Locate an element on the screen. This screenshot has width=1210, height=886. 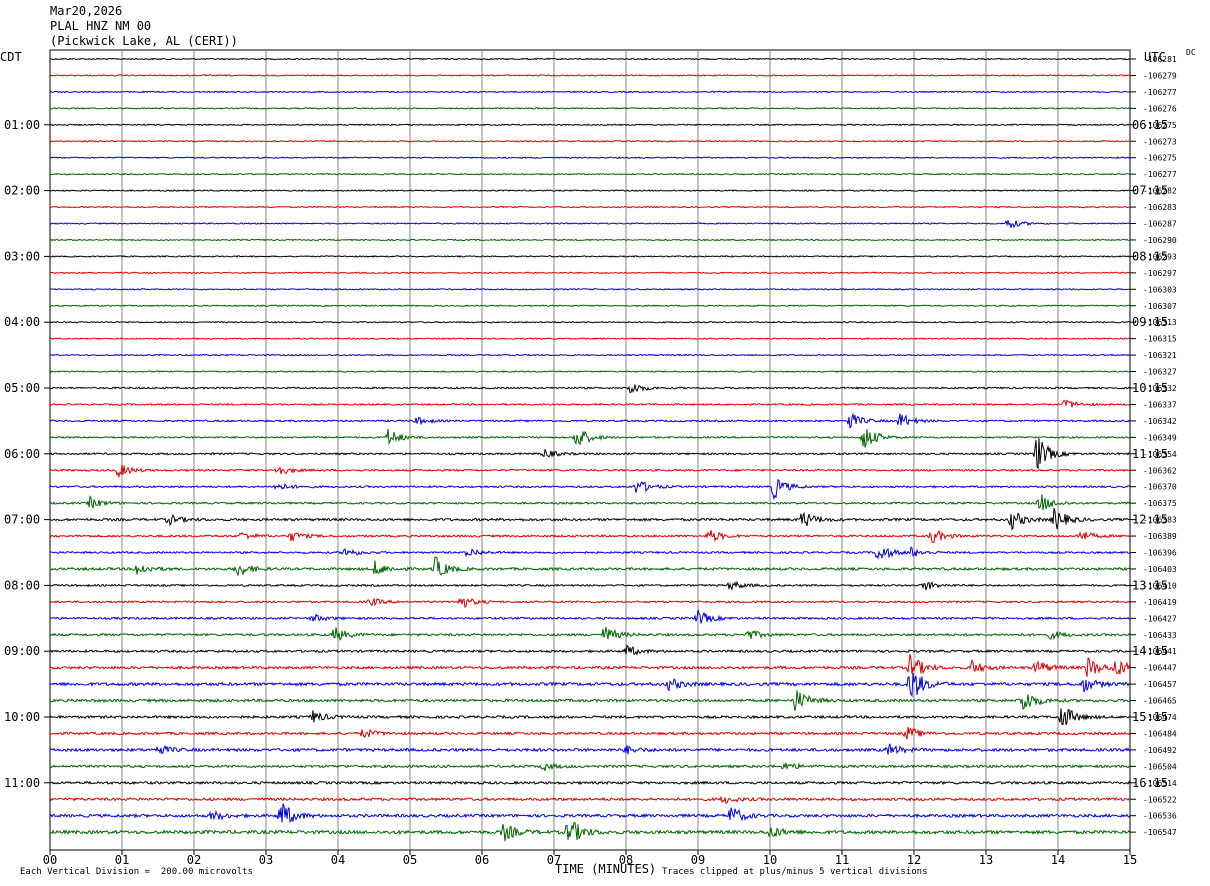
right-time-label: 09:15 is located at coordinates (1150, 322).